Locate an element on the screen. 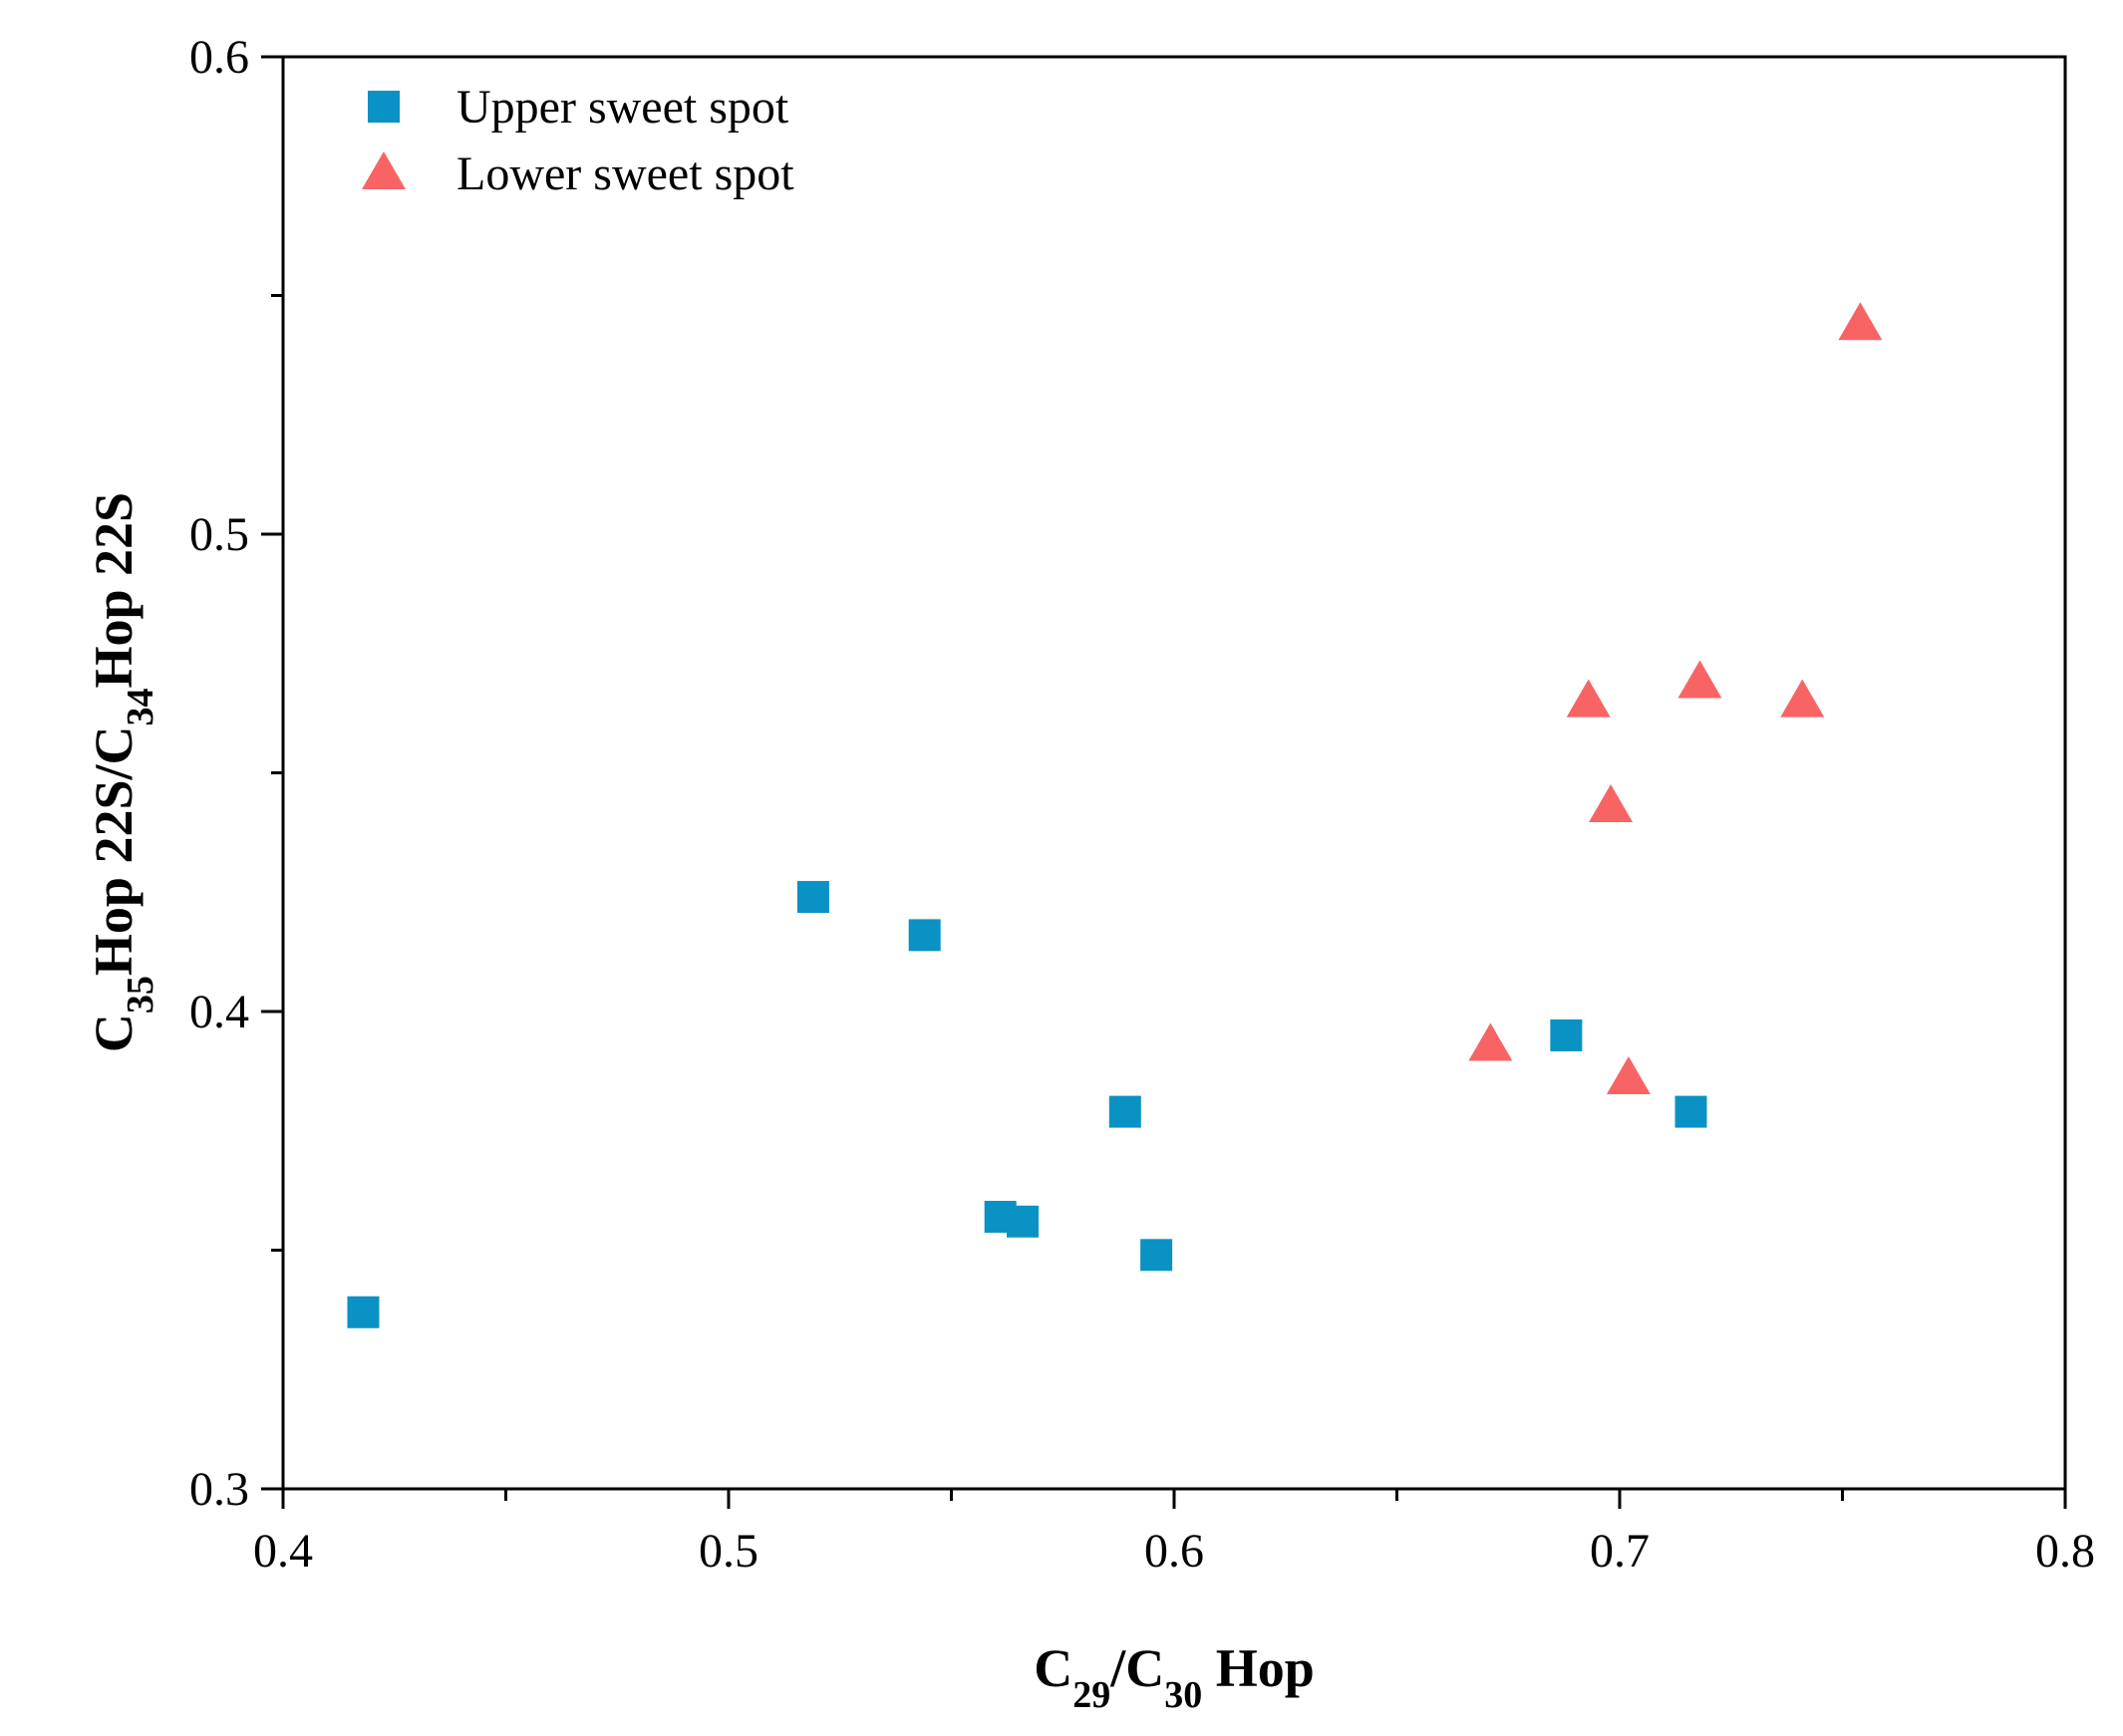  x-tick-label: 0.7 is located at coordinates (1620, 1551).